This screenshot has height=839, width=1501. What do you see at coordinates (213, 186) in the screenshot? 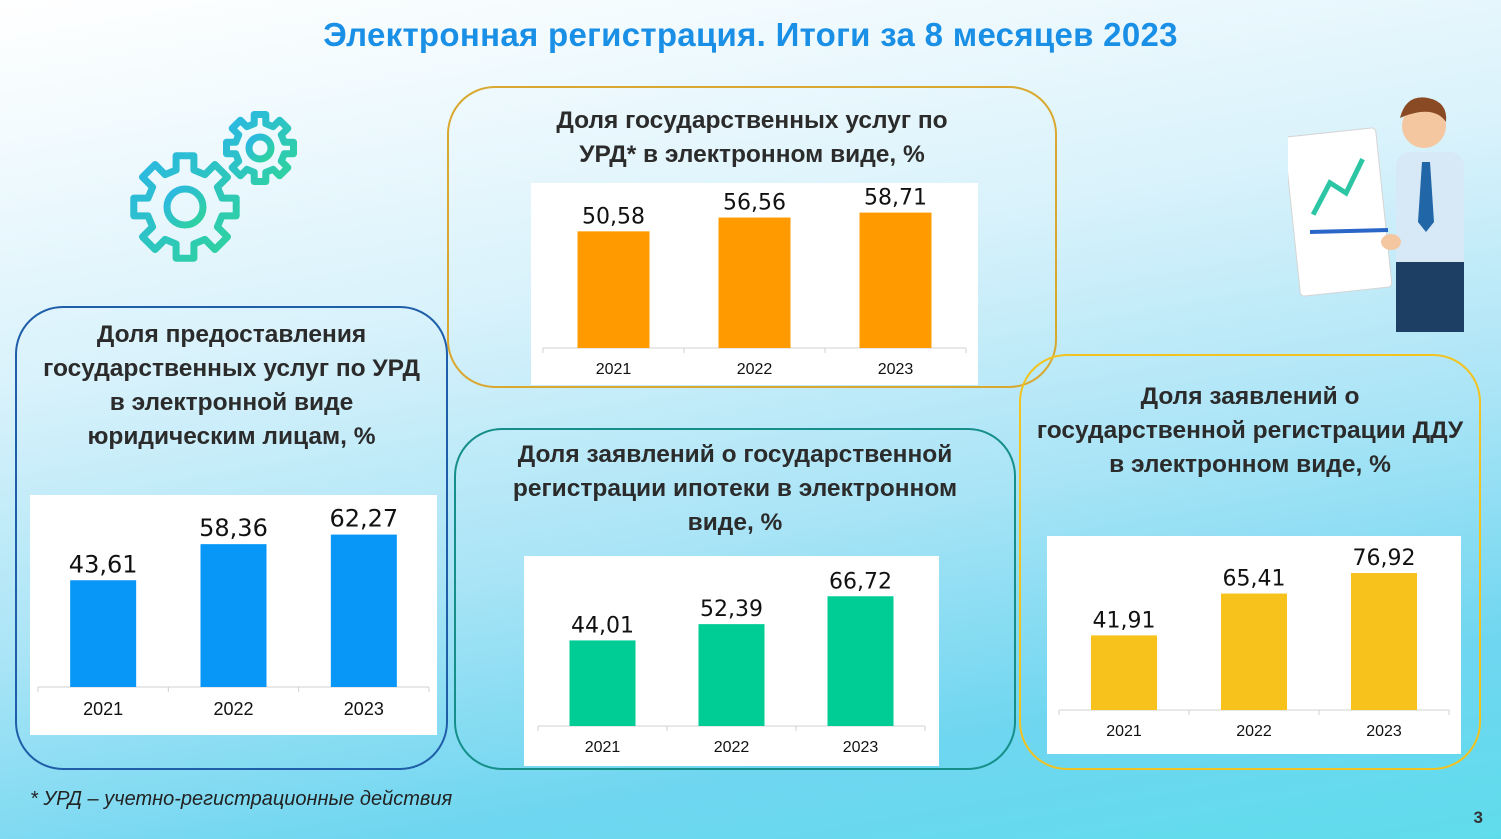
I see `gears-icon` at bounding box center [213, 186].